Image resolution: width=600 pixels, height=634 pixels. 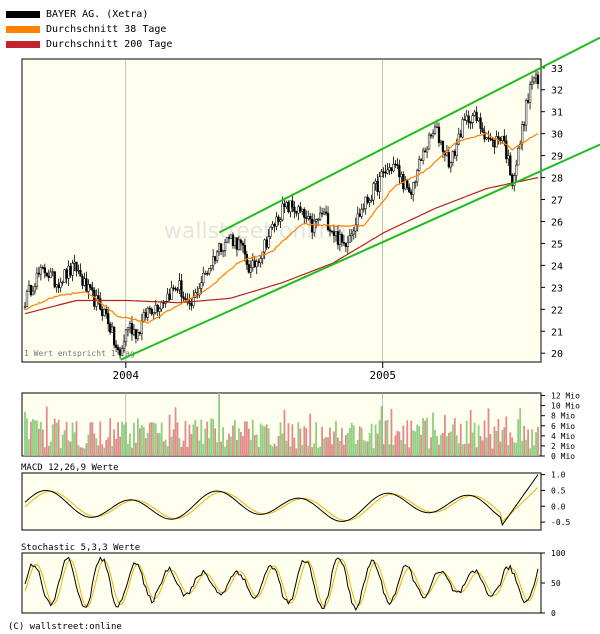 What do you see at coordinates (557, 201) in the screenshot?
I see `y-tick-label-27: 27` at bounding box center [557, 201].